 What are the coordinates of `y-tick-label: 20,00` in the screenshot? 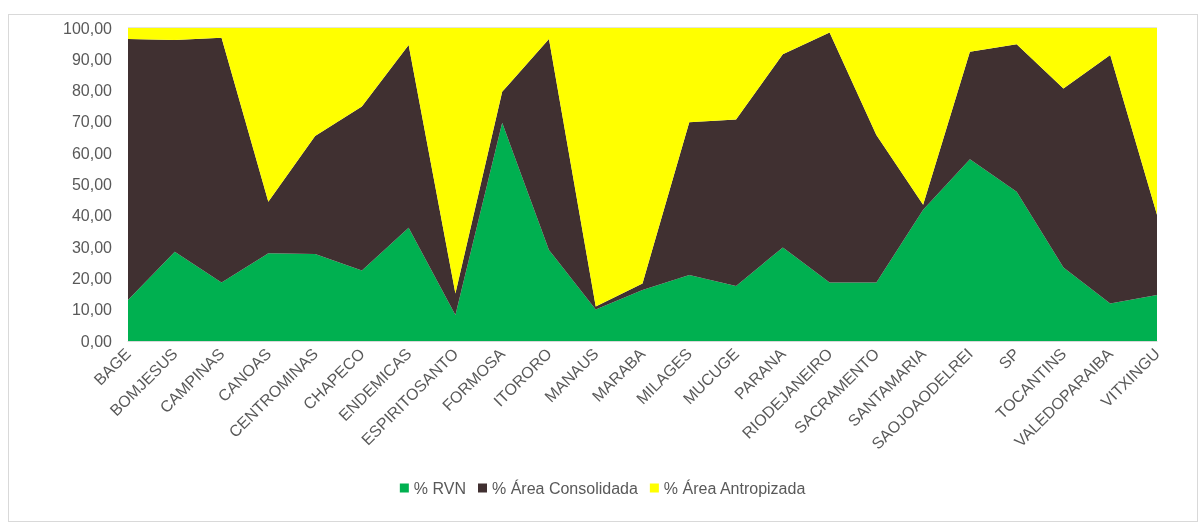 It's located at (92, 278).